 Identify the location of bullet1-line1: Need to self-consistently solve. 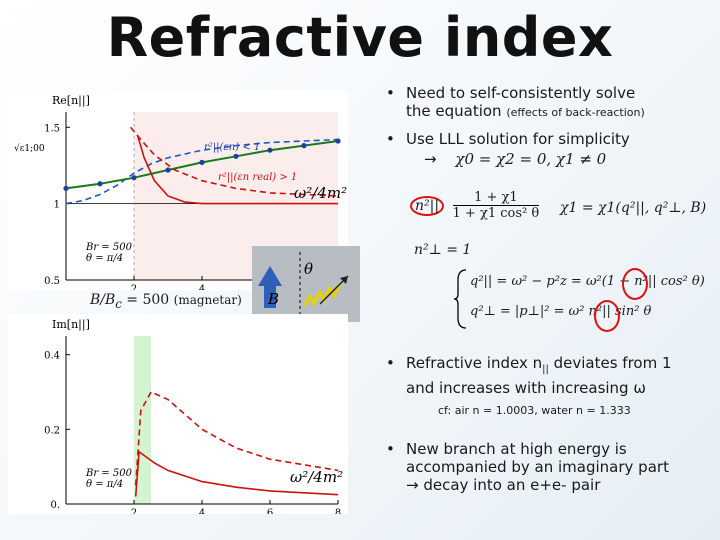
(521, 93).